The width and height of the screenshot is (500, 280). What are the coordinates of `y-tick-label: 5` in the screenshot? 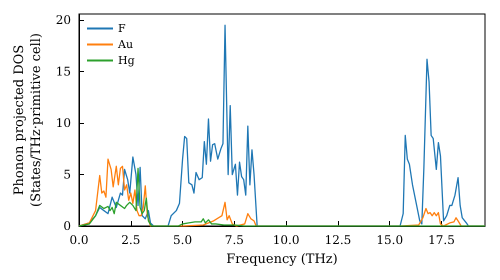 It's located at (67, 175).